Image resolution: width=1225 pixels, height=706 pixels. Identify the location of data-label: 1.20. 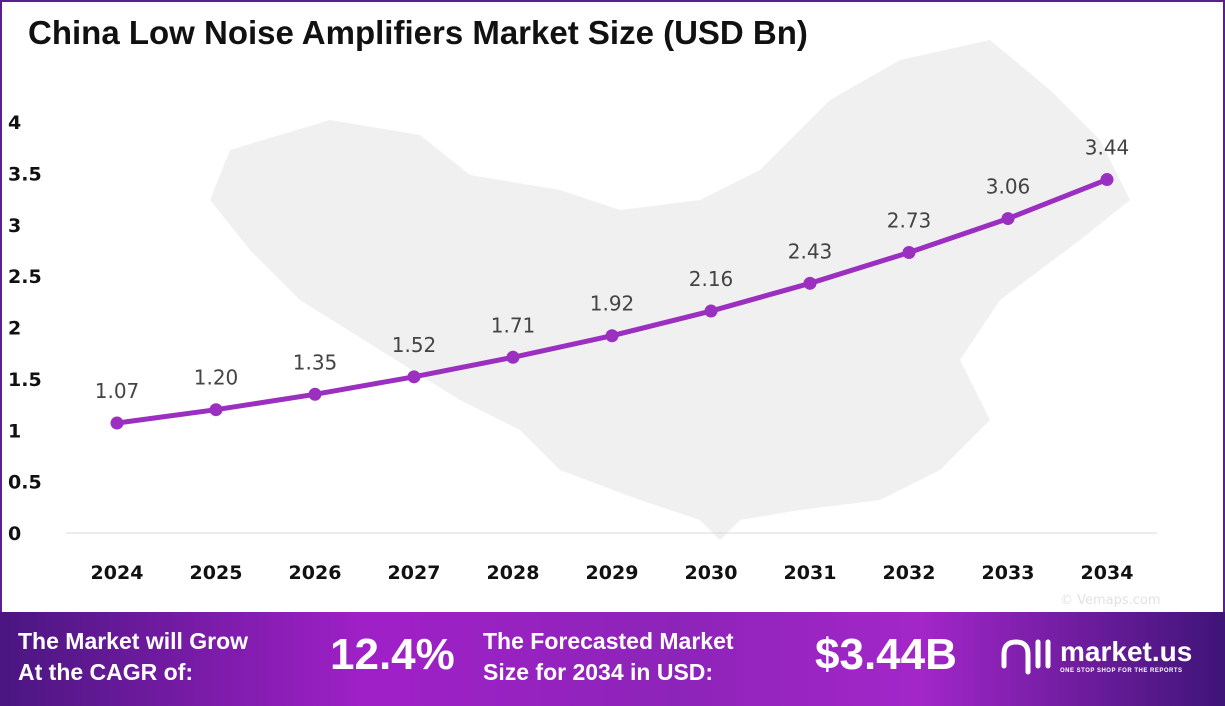
(216, 378).